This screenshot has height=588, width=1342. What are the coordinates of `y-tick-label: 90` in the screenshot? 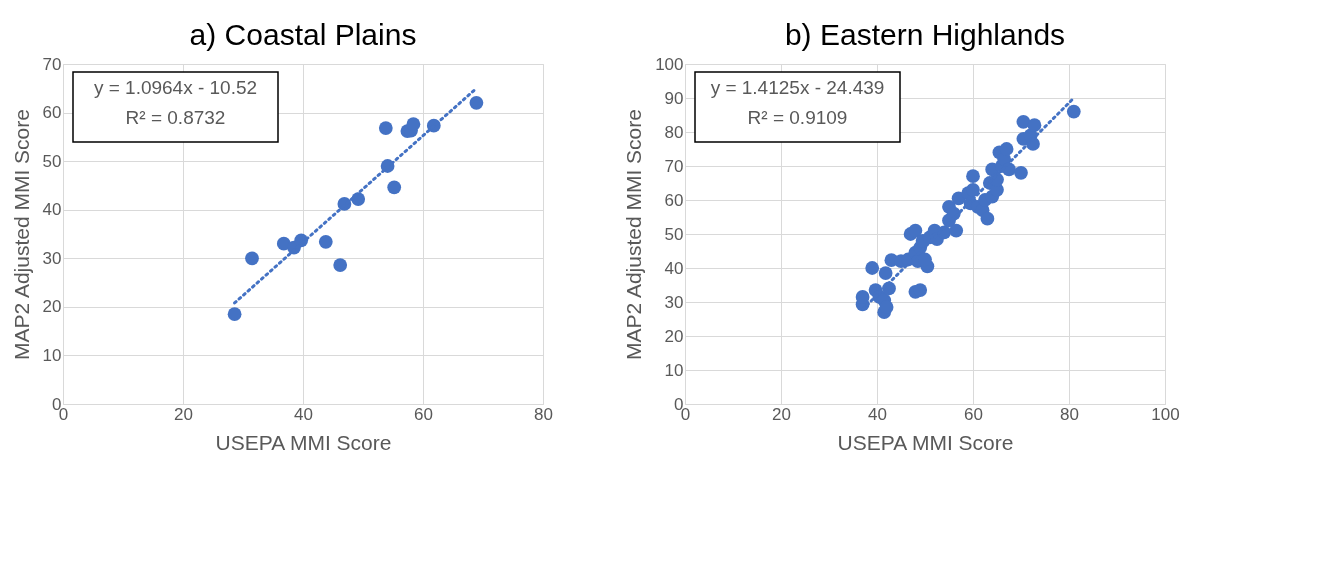 It's located at (674, 98).